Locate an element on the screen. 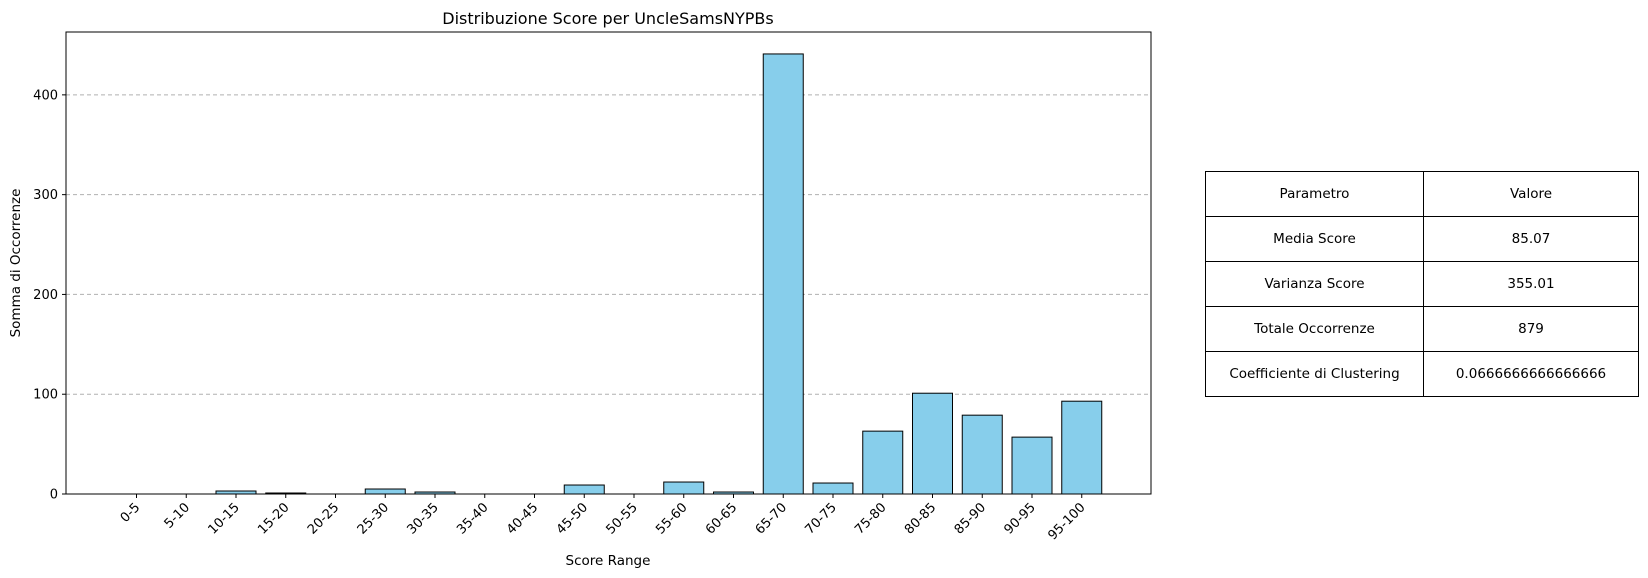 Image resolution: width=1648 pixels, height=578 pixels. header-valore: Valore is located at coordinates (1531, 194).